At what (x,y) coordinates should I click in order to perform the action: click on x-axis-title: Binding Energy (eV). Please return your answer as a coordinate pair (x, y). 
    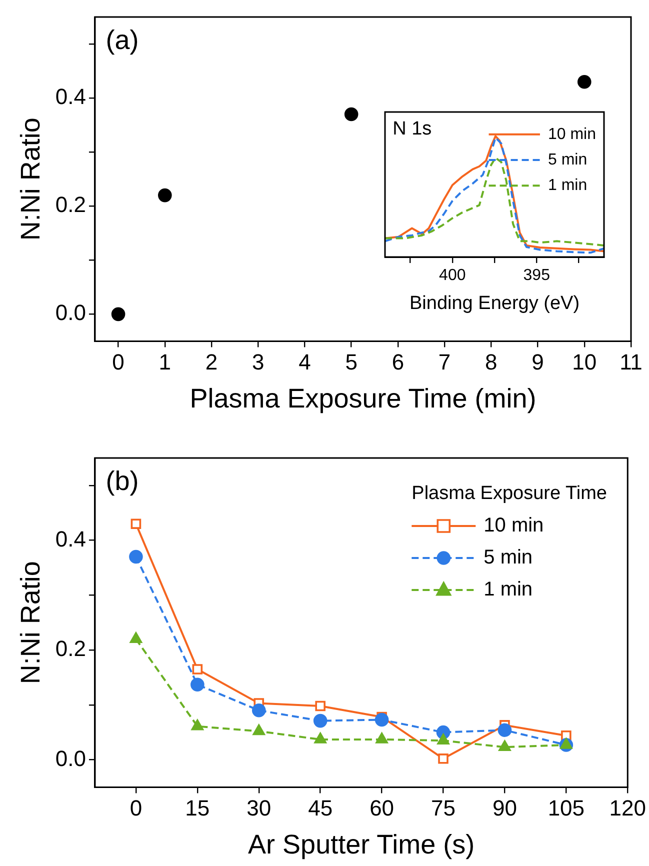
    Looking at the image, I should click on (494, 303).